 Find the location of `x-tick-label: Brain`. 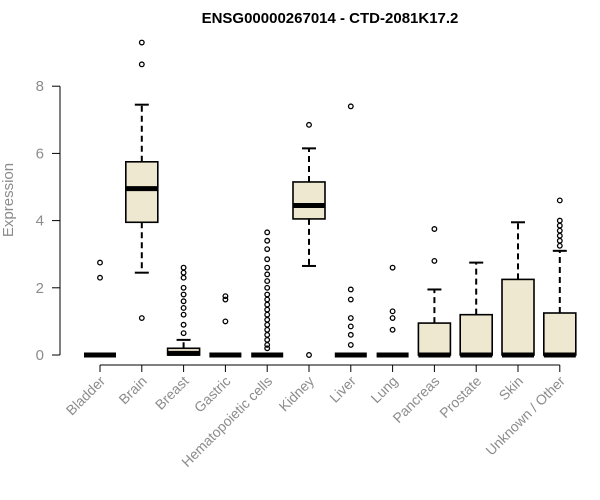

x-tick-label: Brain is located at coordinates (132, 390).